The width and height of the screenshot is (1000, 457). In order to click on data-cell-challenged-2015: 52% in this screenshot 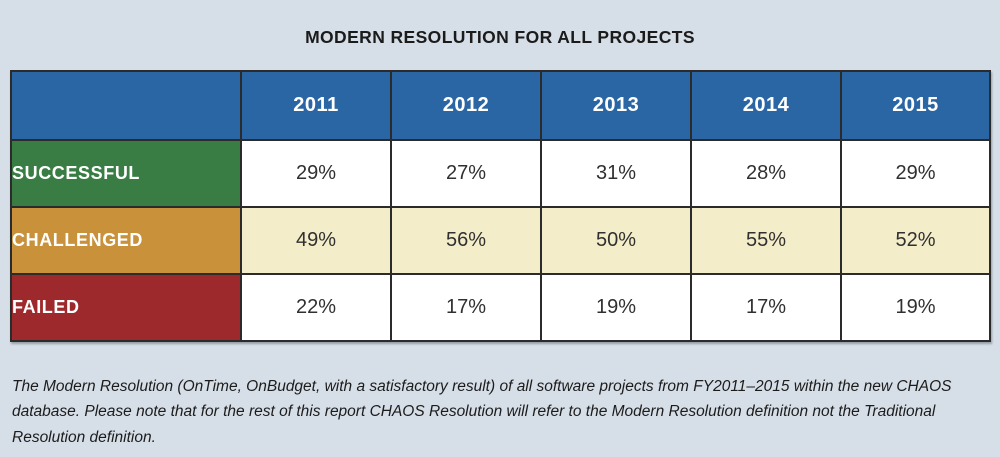, I will do `click(915, 240)`.